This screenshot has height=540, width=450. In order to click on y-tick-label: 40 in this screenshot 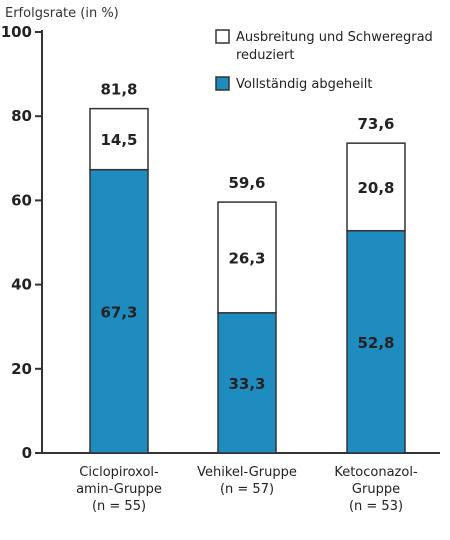, I will do `click(21, 285)`.